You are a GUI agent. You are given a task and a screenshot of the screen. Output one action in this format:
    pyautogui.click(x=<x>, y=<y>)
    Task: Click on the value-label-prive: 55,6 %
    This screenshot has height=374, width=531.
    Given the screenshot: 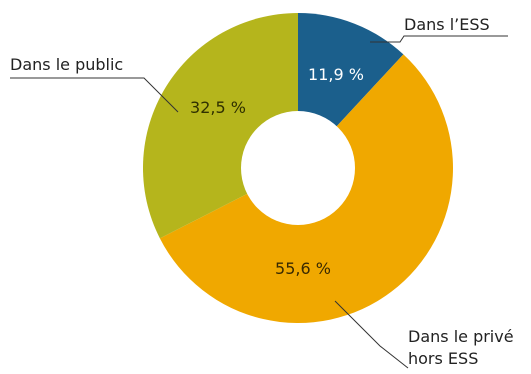 What is the action you would take?
    pyautogui.click(x=303, y=268)
    